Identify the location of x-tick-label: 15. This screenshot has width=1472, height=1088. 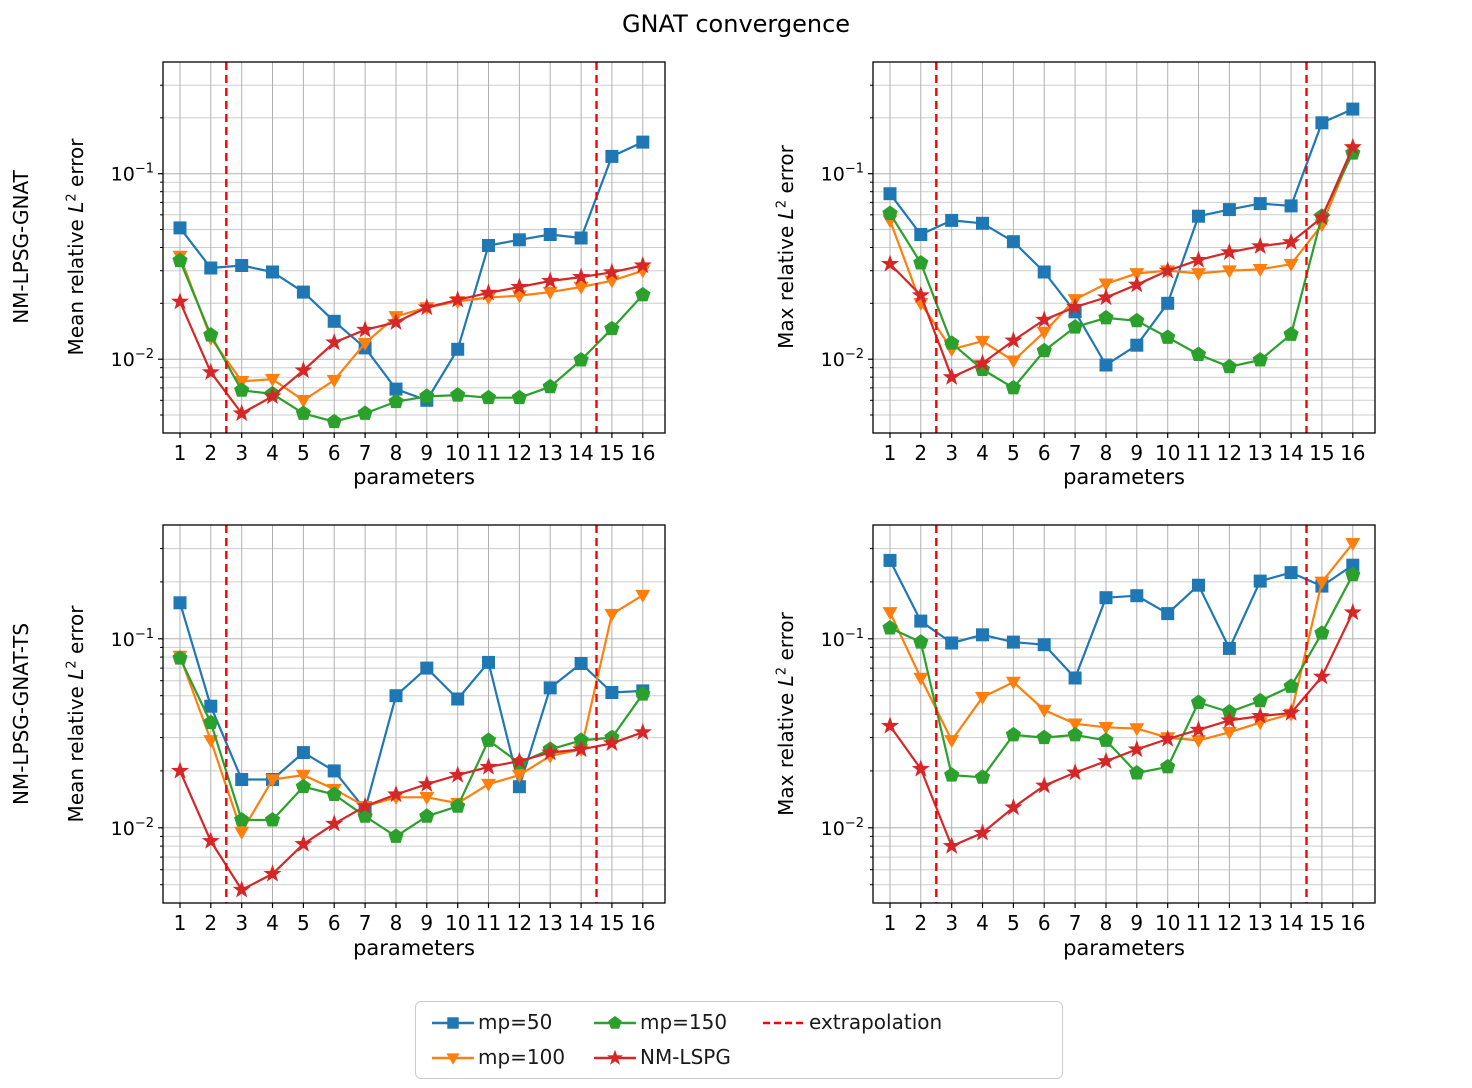
(1321, 923).